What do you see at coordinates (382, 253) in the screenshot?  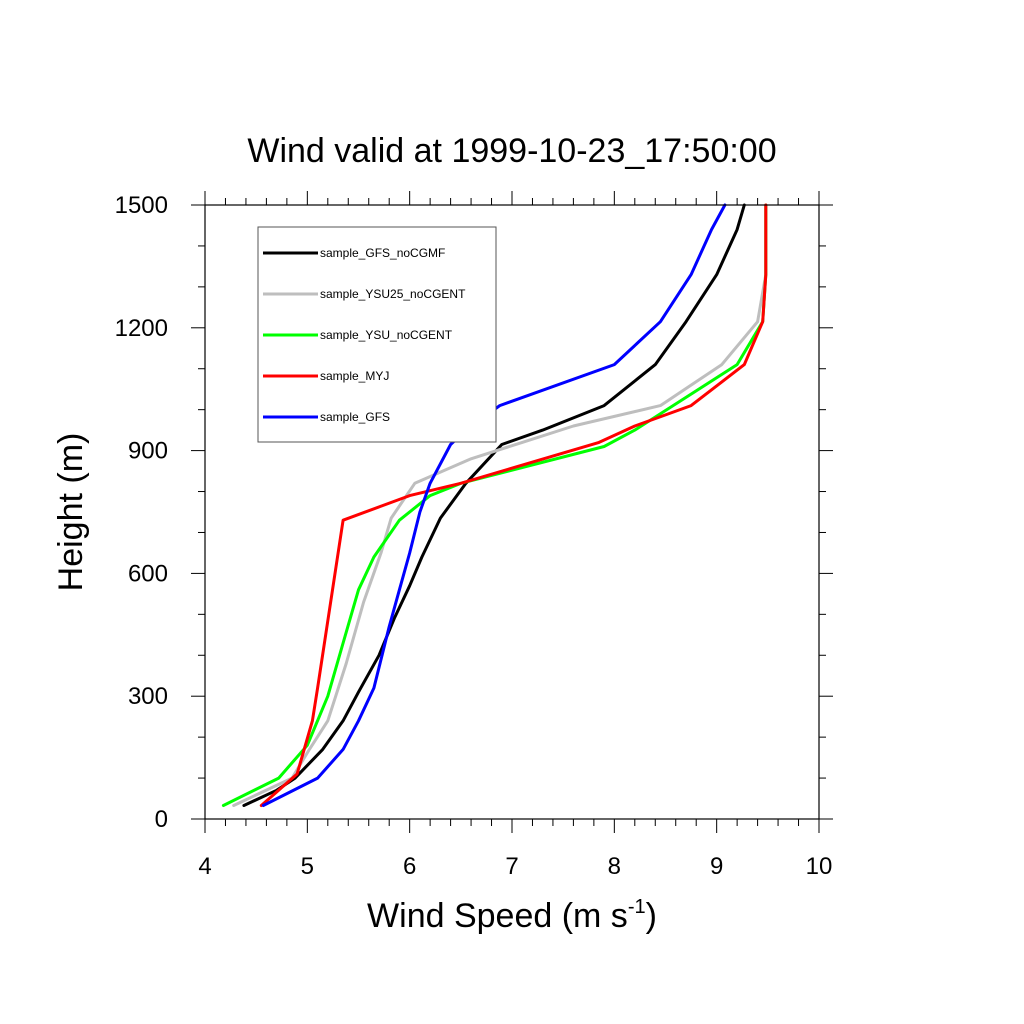 I see `legend-label-sample_GFS_noCGMF: sample_GFS_noCGMF` at bounding box center [382, 253].